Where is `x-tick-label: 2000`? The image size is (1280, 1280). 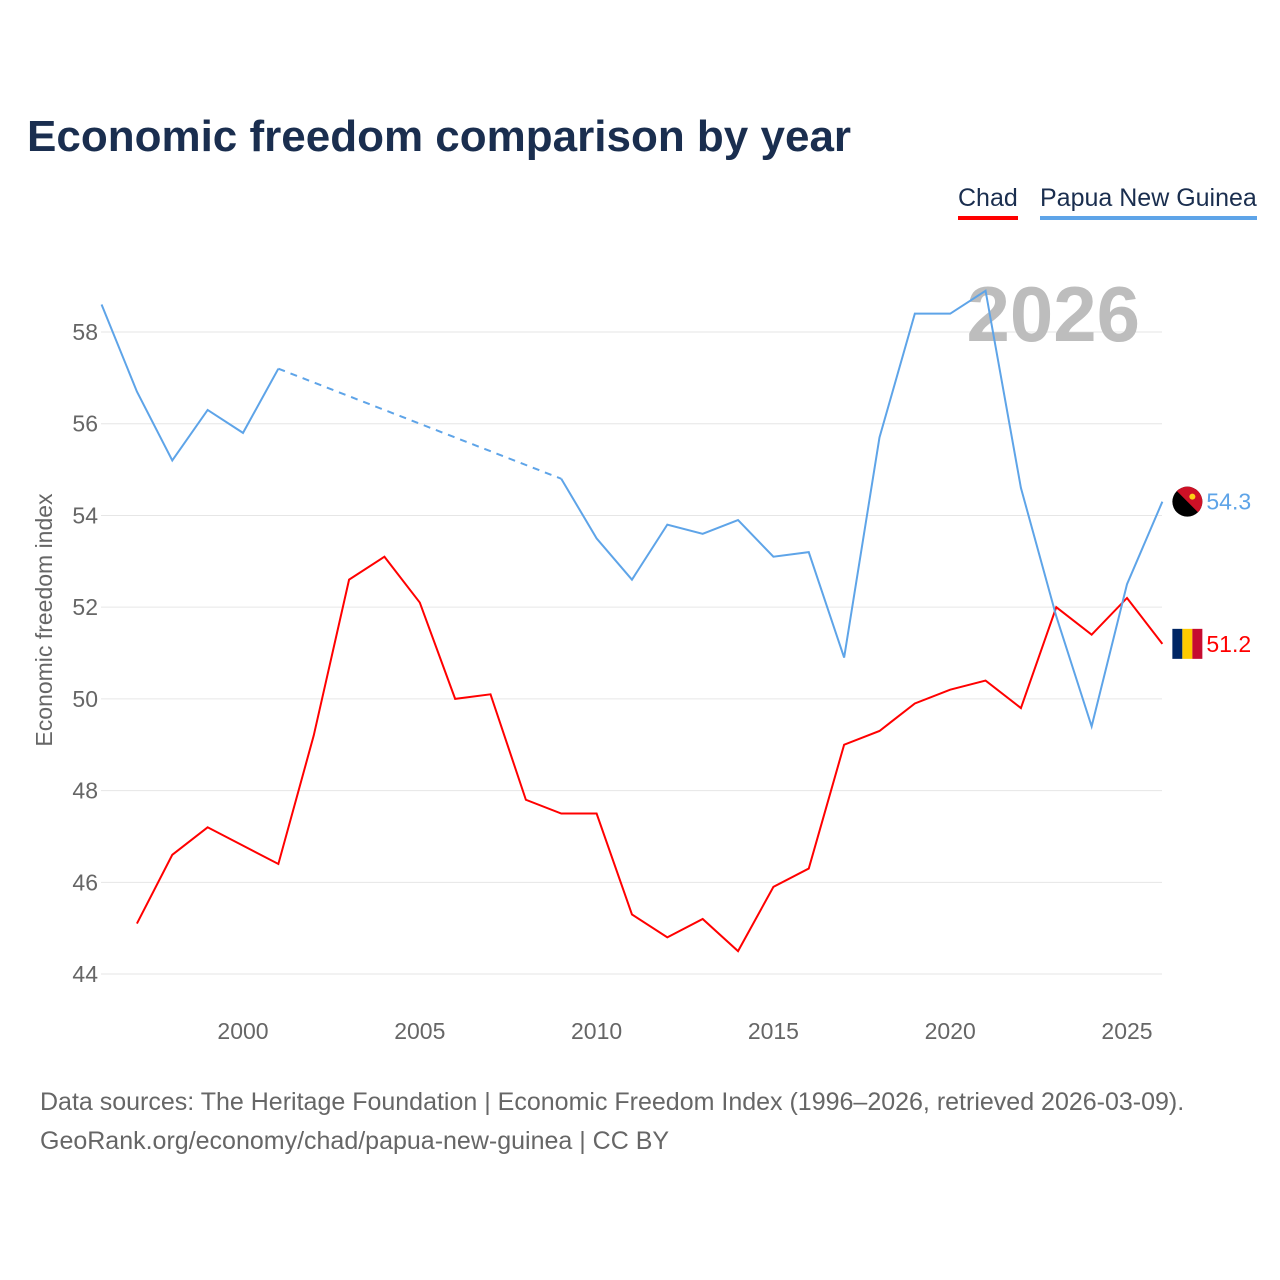
x-tick-label: 2000 is located at coordinates (242, 1031).